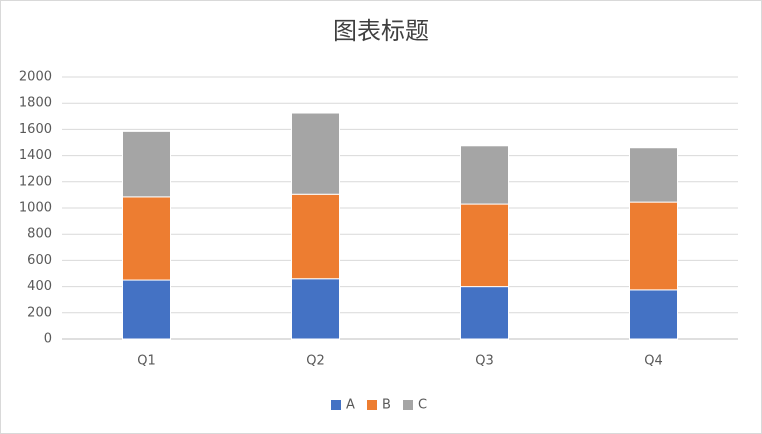 This screenshot has width=762, height=434. Describe the element at coordinates (39, 260) in the screenshot. I see `y-tick-label: 600` at that location.